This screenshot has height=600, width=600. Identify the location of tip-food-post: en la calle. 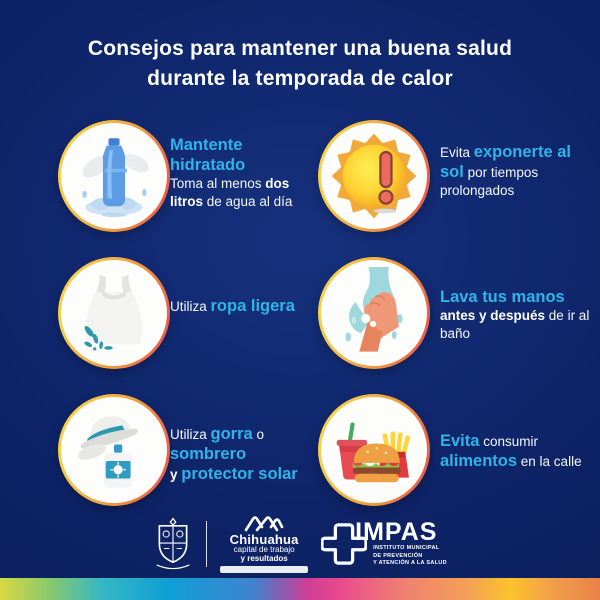
(549, 462).